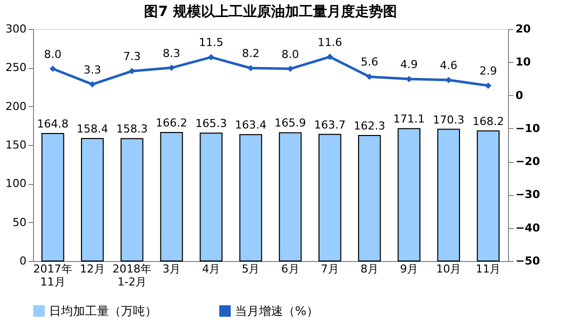  What do you see at coordinates (52, 275) in the screenshot?
I see `x-tick-label: 2017年 11月` at bounding box center [52, 275].